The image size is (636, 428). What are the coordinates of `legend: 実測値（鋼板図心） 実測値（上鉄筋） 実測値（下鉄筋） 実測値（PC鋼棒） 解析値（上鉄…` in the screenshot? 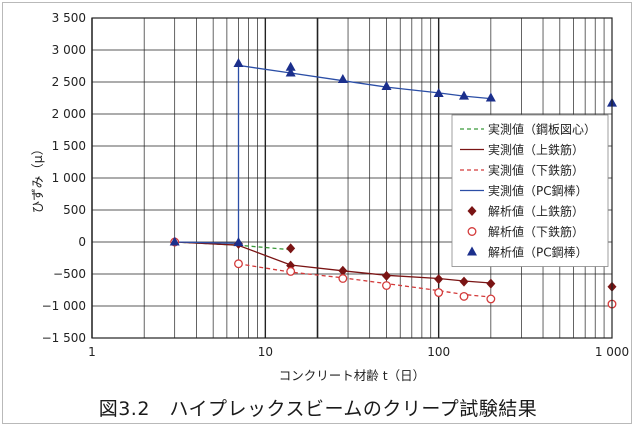 It's located at (530, 190).